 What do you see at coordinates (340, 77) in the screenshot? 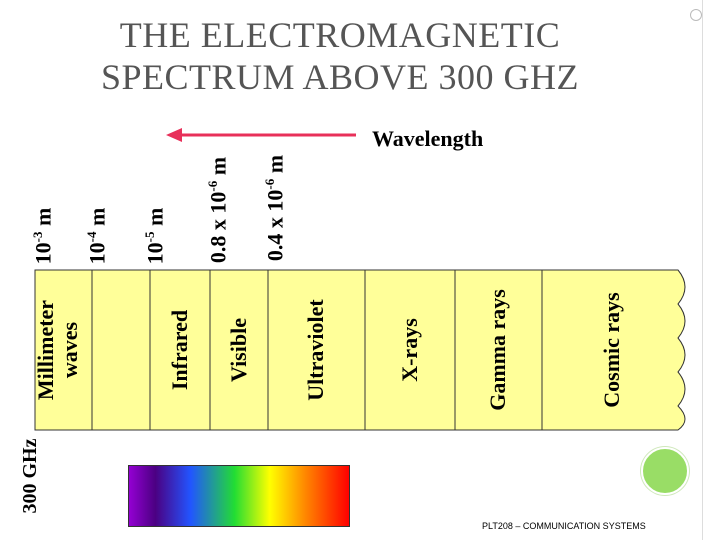
I see `title-line-2: SPECTRUM ABOVE 300 GHZ` at bounding box center [340, 77].